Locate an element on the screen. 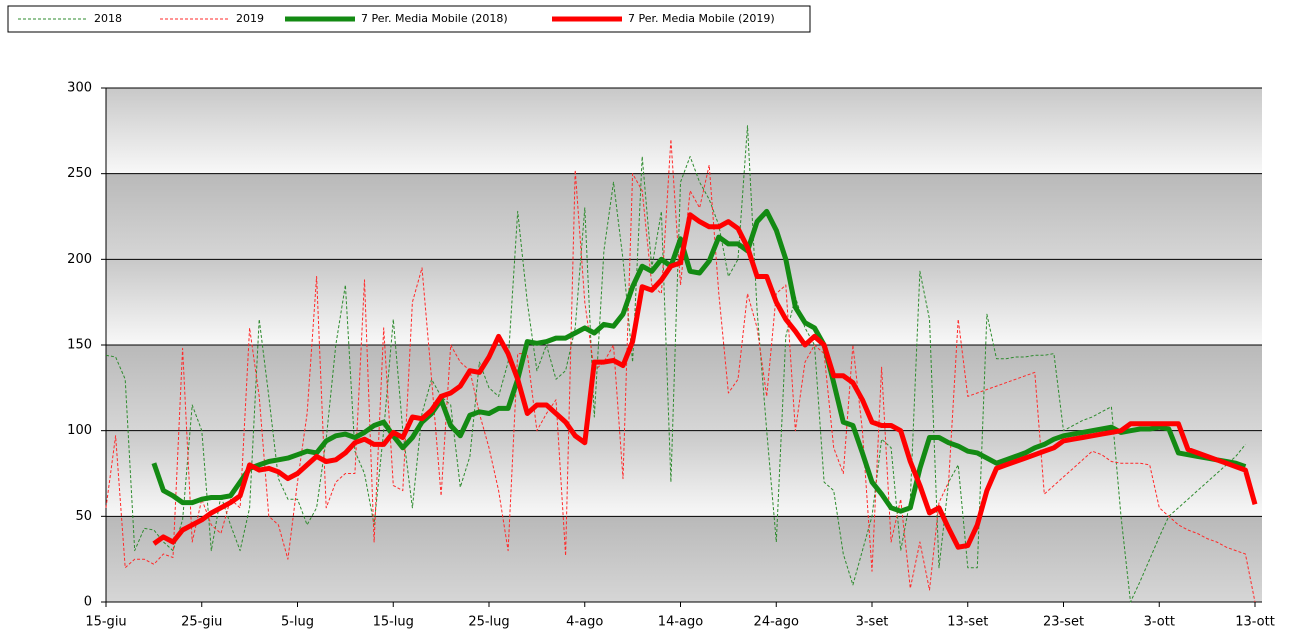 The height and width of the screenshot is (638, 1289). y-tick-label: 250 is located at coordinates (79, 173).